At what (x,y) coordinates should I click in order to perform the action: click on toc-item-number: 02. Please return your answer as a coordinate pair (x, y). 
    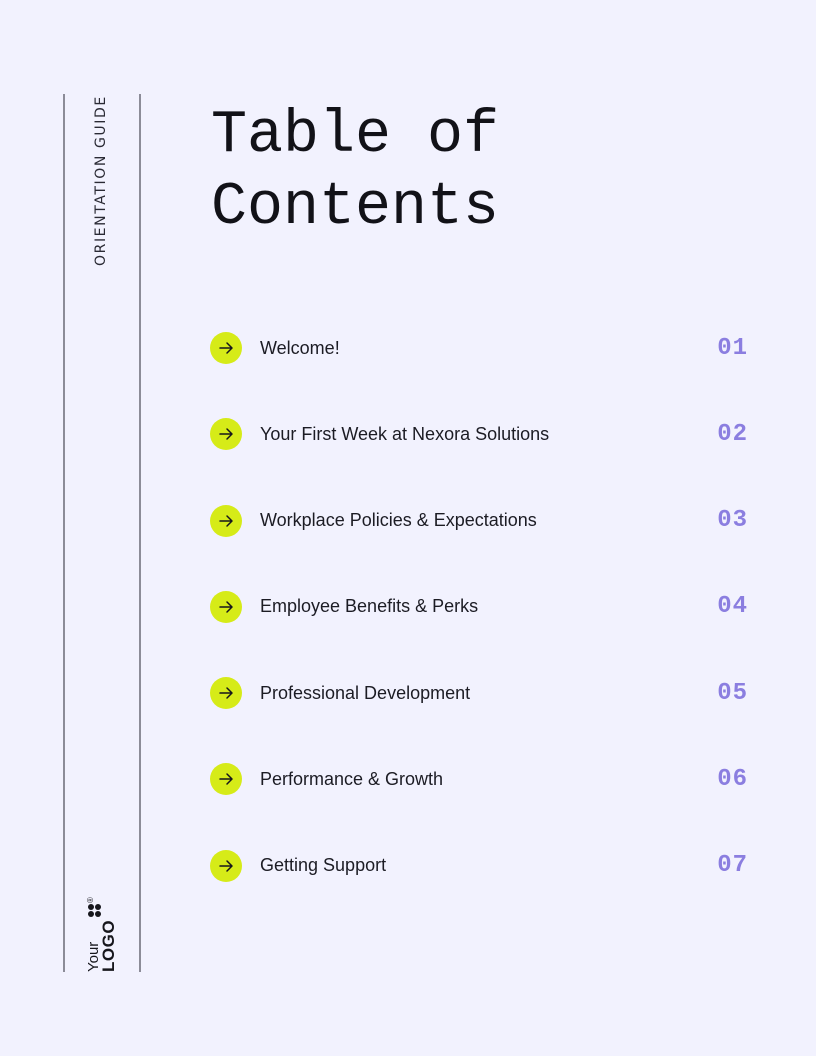
    Looking at the image, I should click on (732, 434).